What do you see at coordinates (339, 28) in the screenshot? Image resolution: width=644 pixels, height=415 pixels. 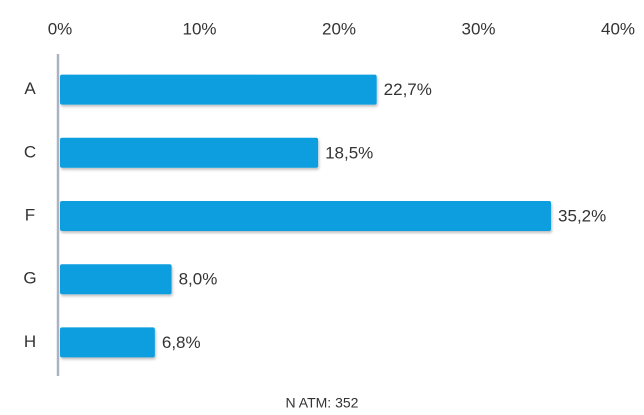 I see `x-tick-label: 20%` at bounding box center [339, 28].